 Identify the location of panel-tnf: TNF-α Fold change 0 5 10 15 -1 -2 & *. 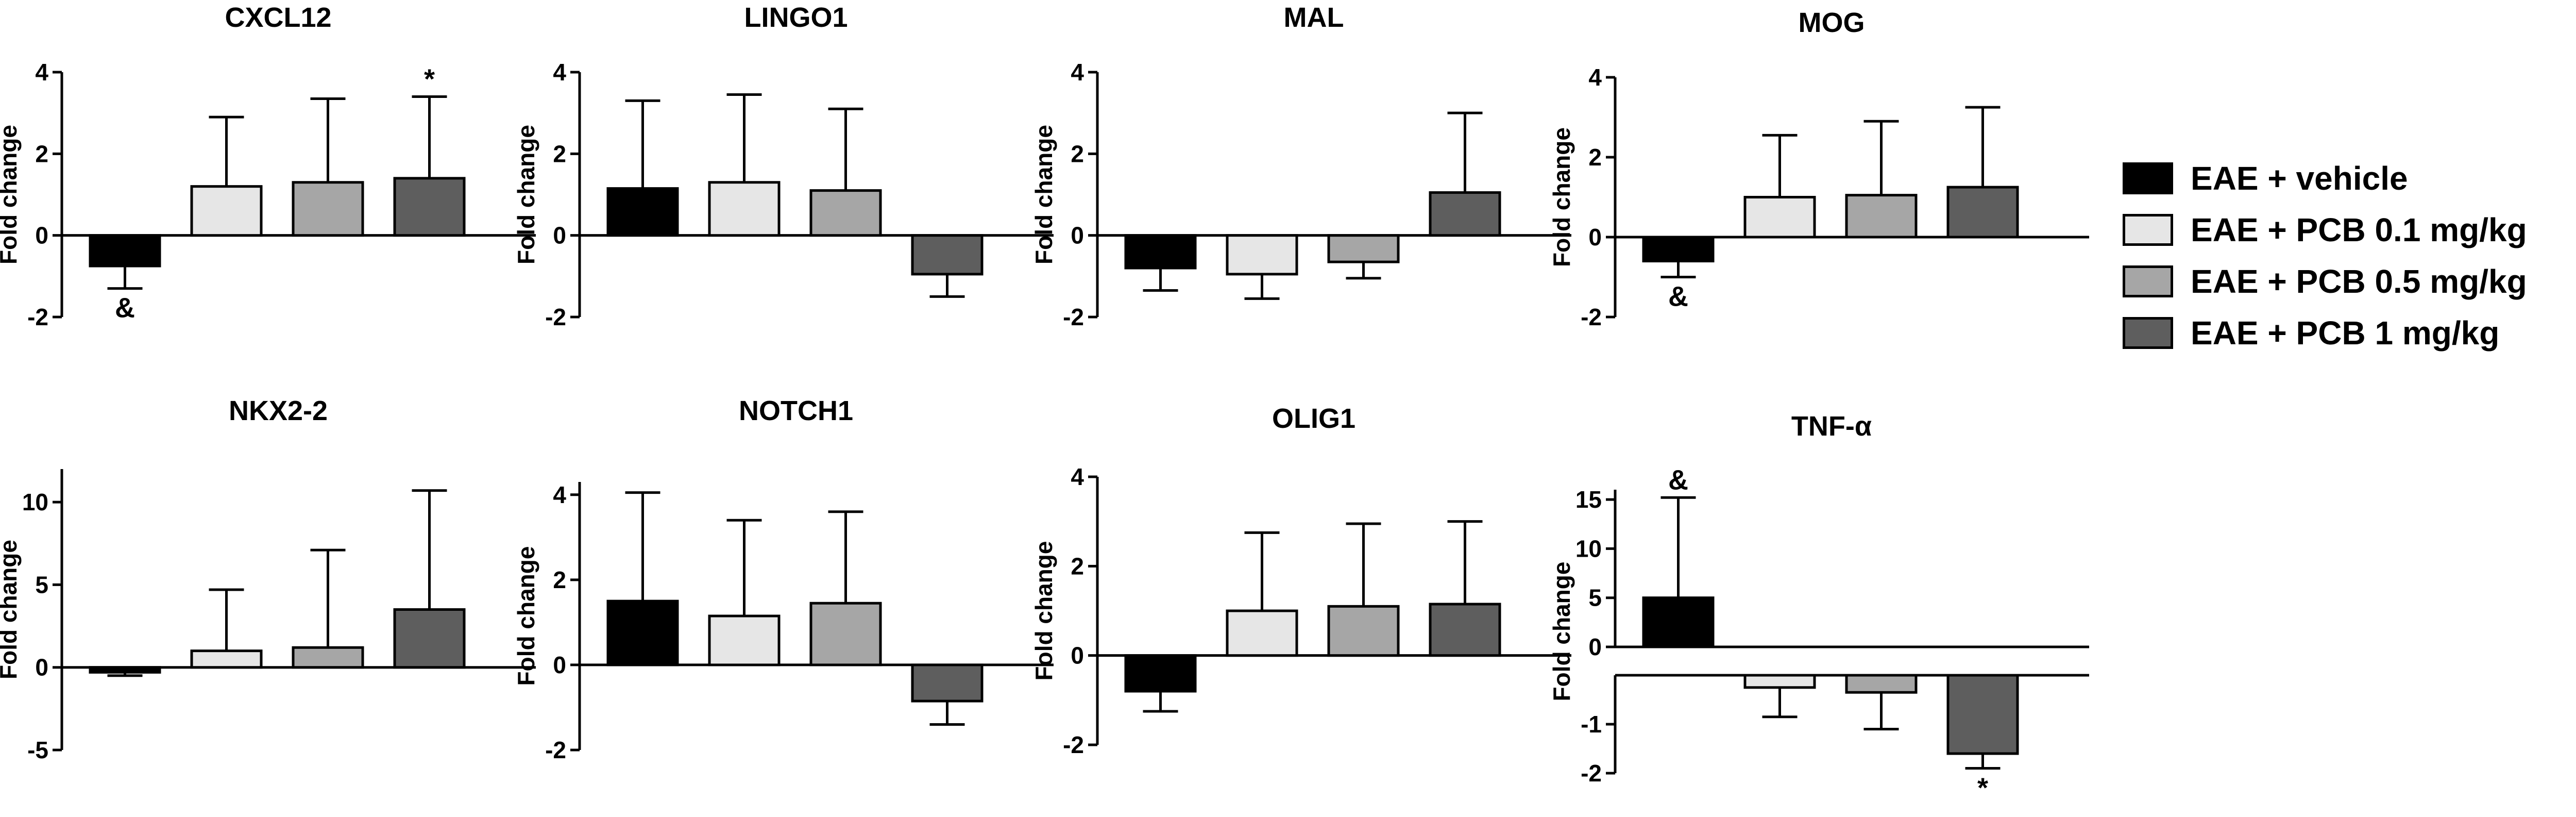
(1818, 607).